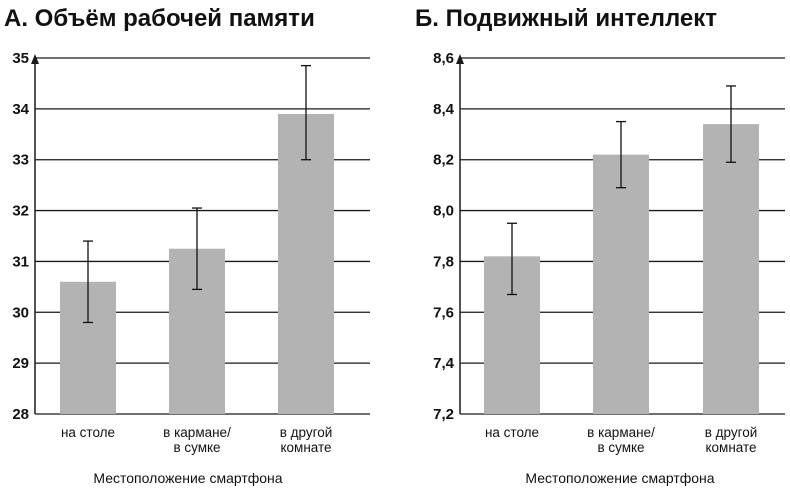 The image size is (790, 490). I want to click on y-tick-label: 7,8, so click(443, 261).